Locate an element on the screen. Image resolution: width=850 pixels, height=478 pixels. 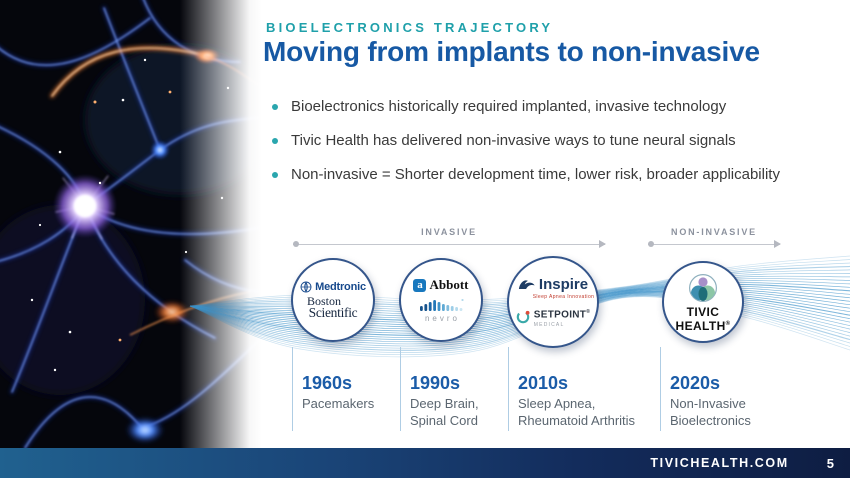
era-description: Sleep Apnea, Rheumatoid Arthritis is located at coordinates (577, 412).